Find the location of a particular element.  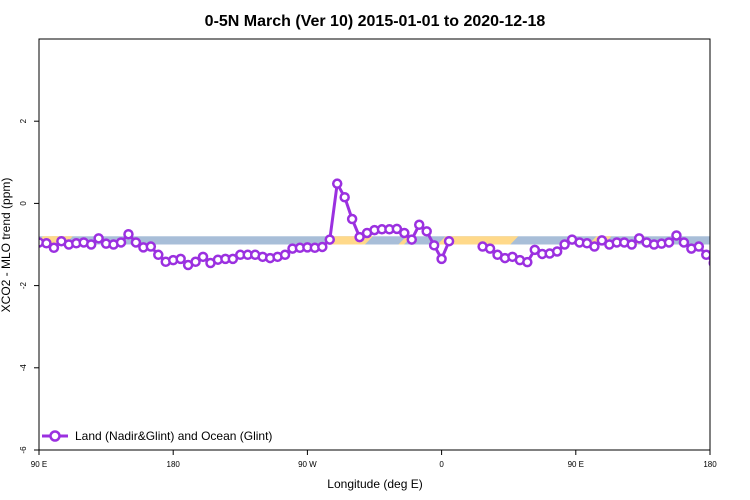

legend-entry-label: Land (Nadir&Glint) and Ocean (Glint) is located at coordinates (173, 436).